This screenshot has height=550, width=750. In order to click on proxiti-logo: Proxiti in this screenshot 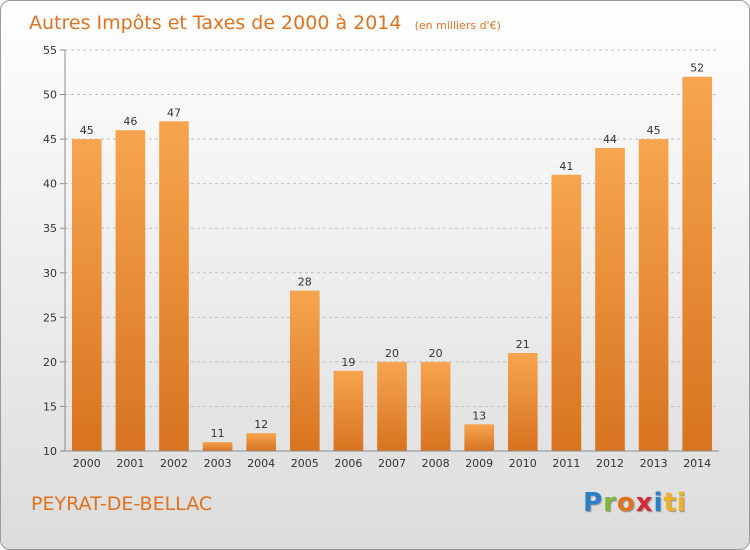, I will do `click(635, 503)`.